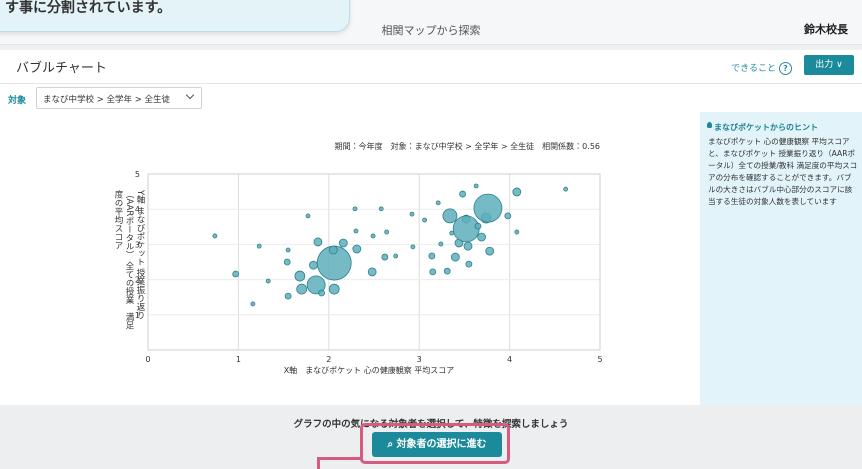 The height and width of the screenshot is (469, 862). I want to click on dropdown-arrow, so click(190, 95).